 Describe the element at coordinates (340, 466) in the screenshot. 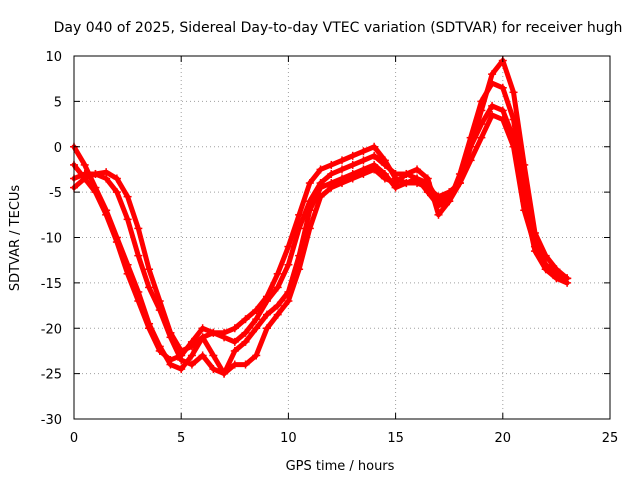

I see `x-axis-label: GPS time / hours` at that location.